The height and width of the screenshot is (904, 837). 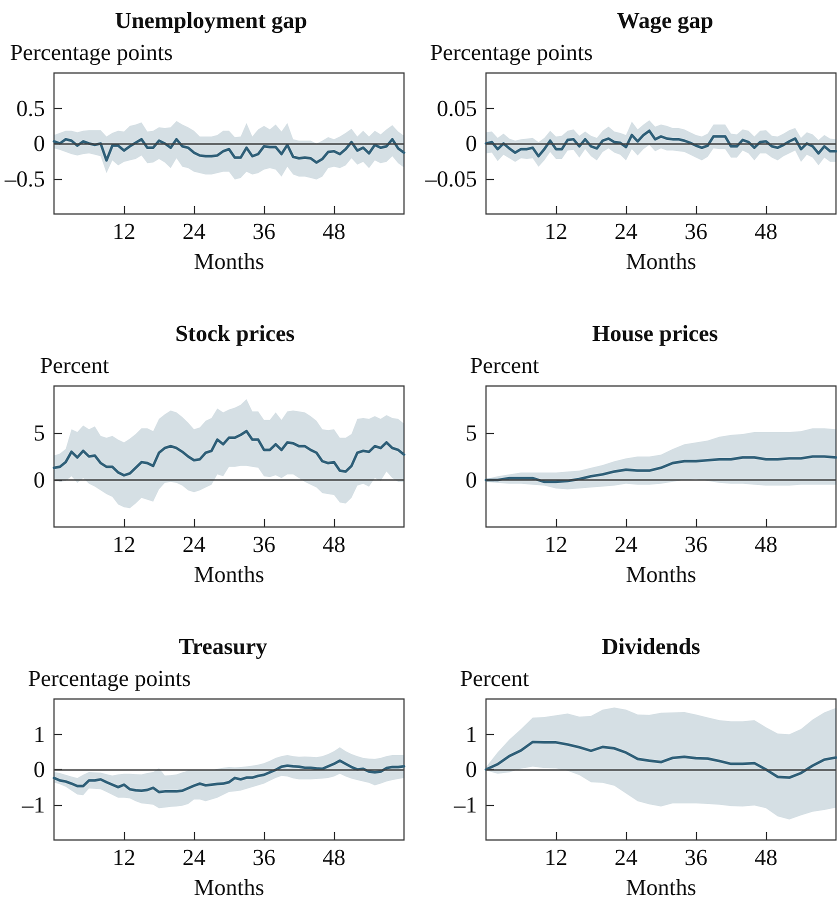 I want to click on chart-title: Dividends, so click(x=651, y=646).